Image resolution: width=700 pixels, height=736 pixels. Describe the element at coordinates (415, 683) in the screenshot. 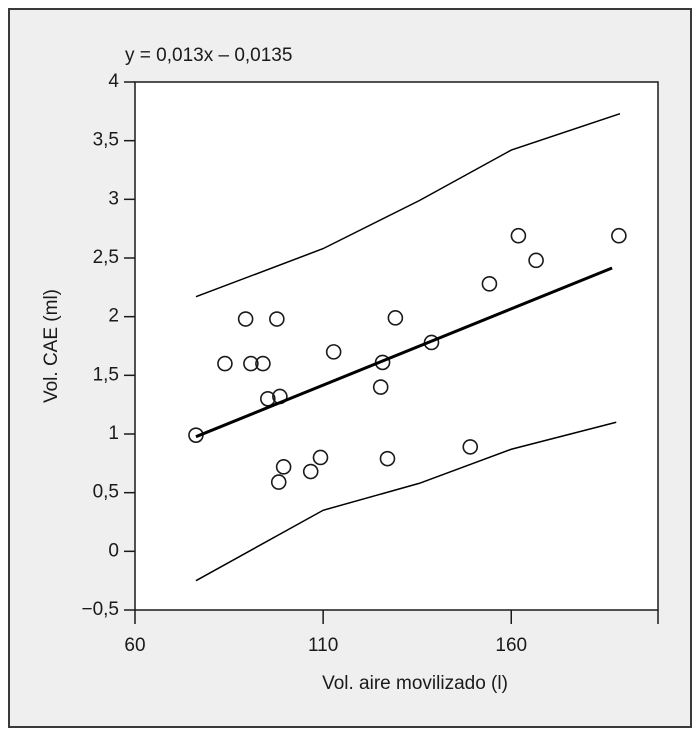

I see `x-axis-label: Vol. aire movilizado (l)` at that location.